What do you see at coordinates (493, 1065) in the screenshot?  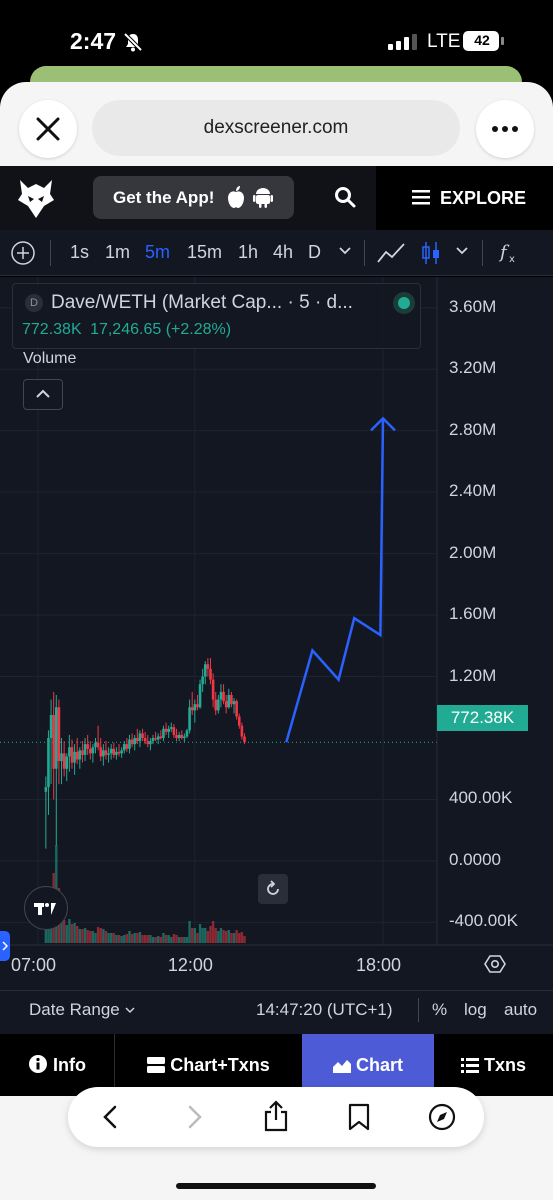 I see `tab-txns: Txns` at bounding box center [493, 1065].